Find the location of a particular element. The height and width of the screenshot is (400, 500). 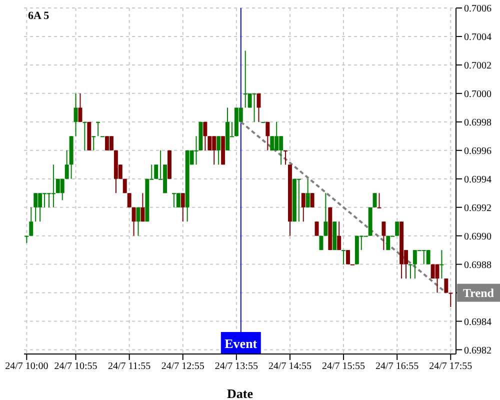

y-tick-label: 0.6996 is located at coordinates (478, 151).